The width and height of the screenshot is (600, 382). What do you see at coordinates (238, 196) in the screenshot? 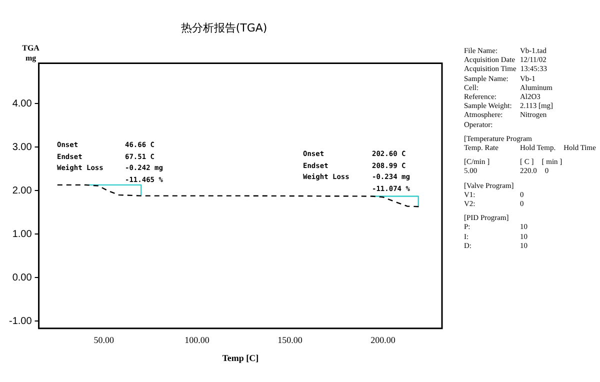
I see `line-series` at bounding box center [238, 196].